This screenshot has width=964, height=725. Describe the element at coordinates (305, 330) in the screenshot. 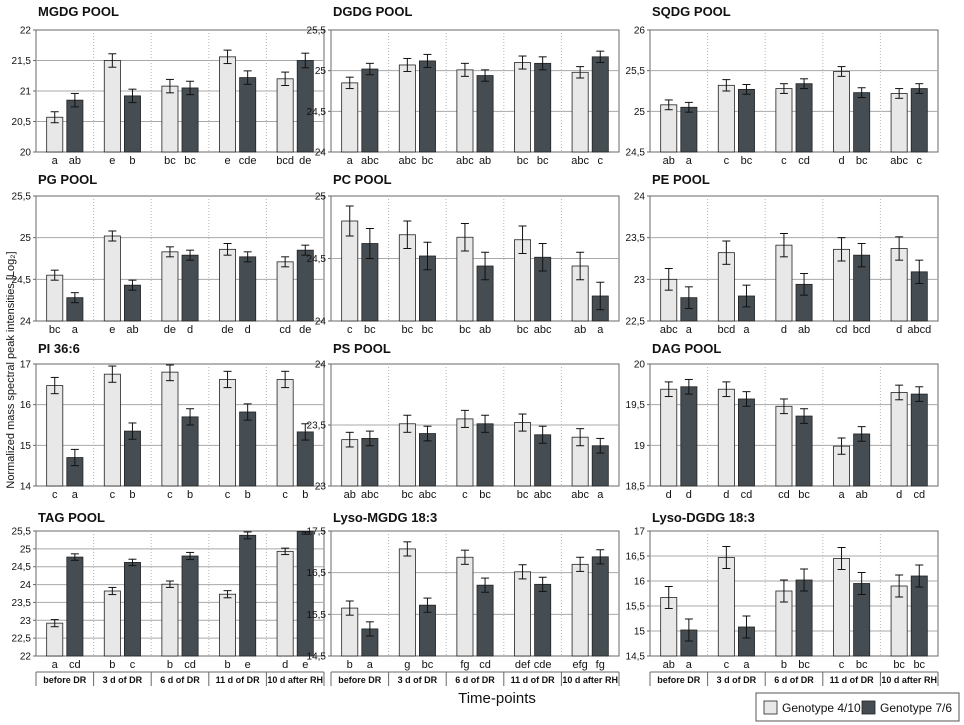

I see `significance-letter: de` at that location.